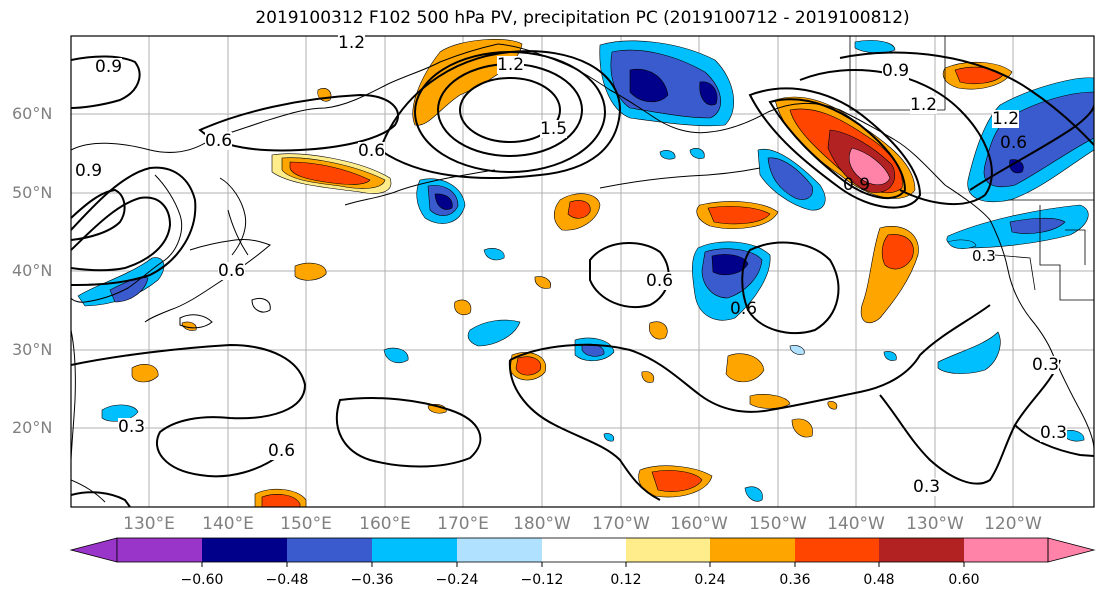 This screenshot has width=1105, height=601. Describe the element at coordinates (372, 580) in the screenshot. I see `colorbar-tick-label: −0.36` at that location.